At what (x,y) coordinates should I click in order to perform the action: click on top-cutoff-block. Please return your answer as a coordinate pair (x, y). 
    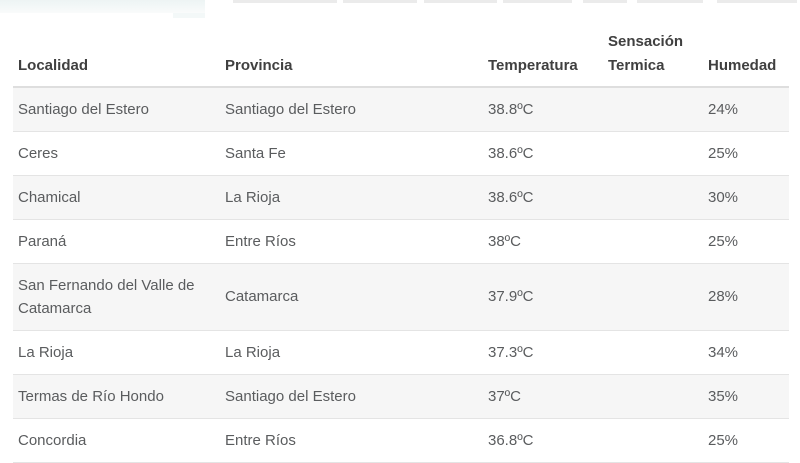
    Looking at the image, I should click on (102, 9).